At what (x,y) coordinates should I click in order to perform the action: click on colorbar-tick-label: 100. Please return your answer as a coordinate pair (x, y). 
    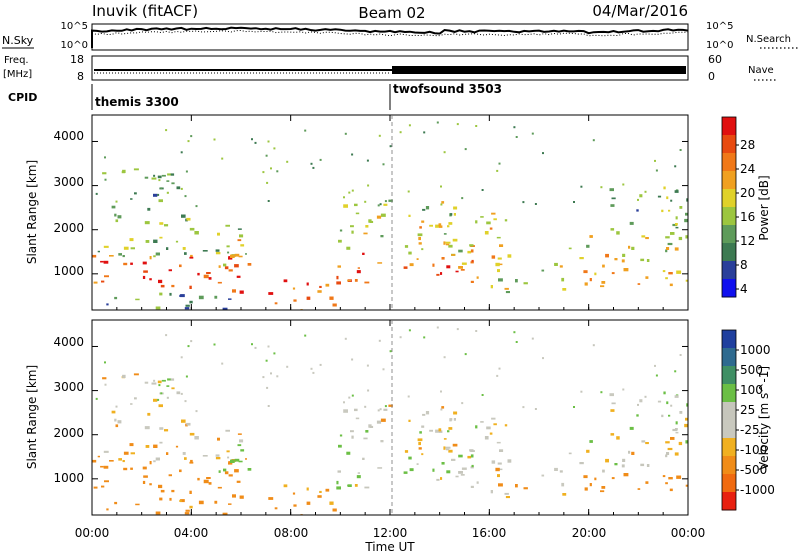
    Looking at the image, I should click on (751, 390).